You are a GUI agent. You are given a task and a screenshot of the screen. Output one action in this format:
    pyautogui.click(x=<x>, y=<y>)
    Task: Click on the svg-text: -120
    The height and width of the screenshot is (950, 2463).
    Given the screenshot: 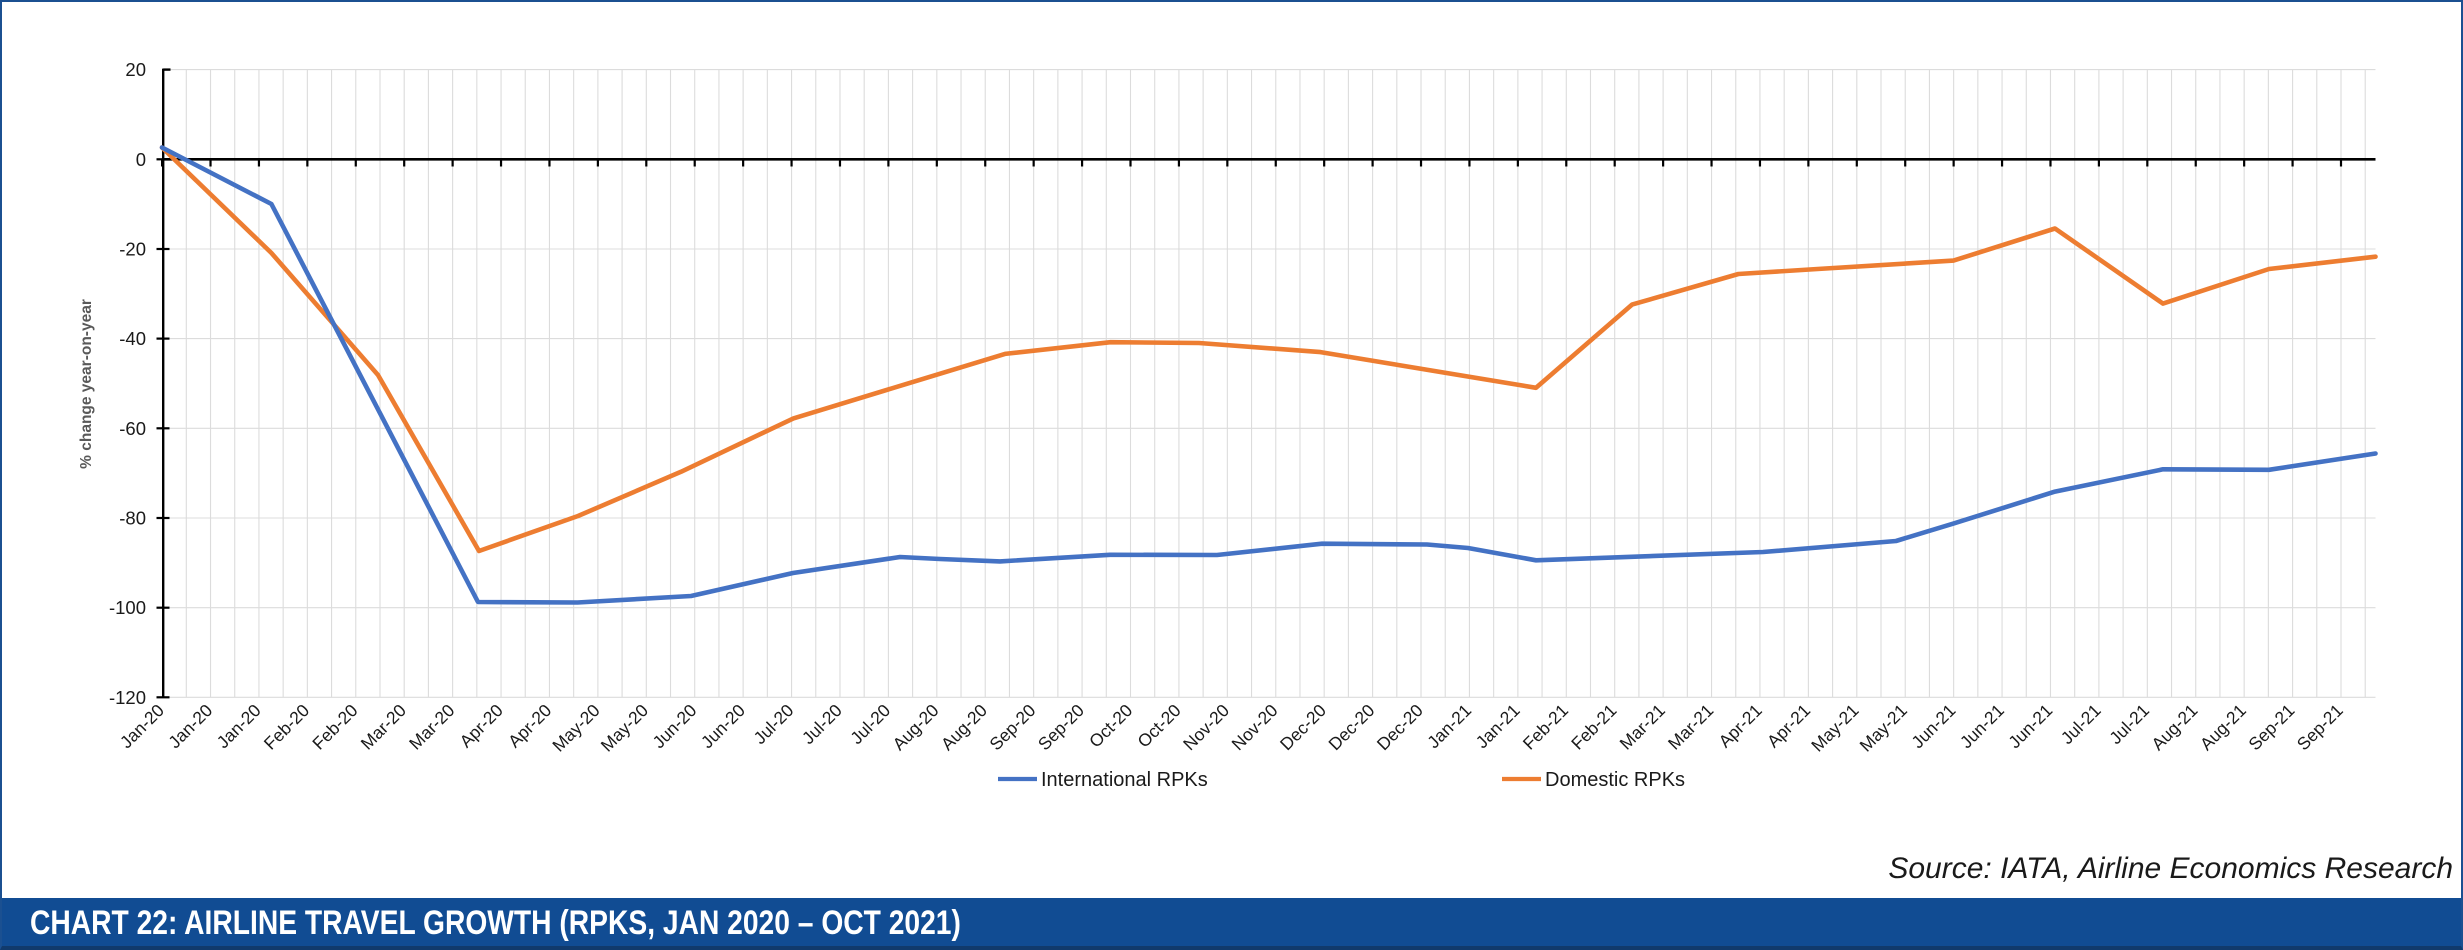 What is the action you would take?
    pyautogui.click(x=127, y=697)
    